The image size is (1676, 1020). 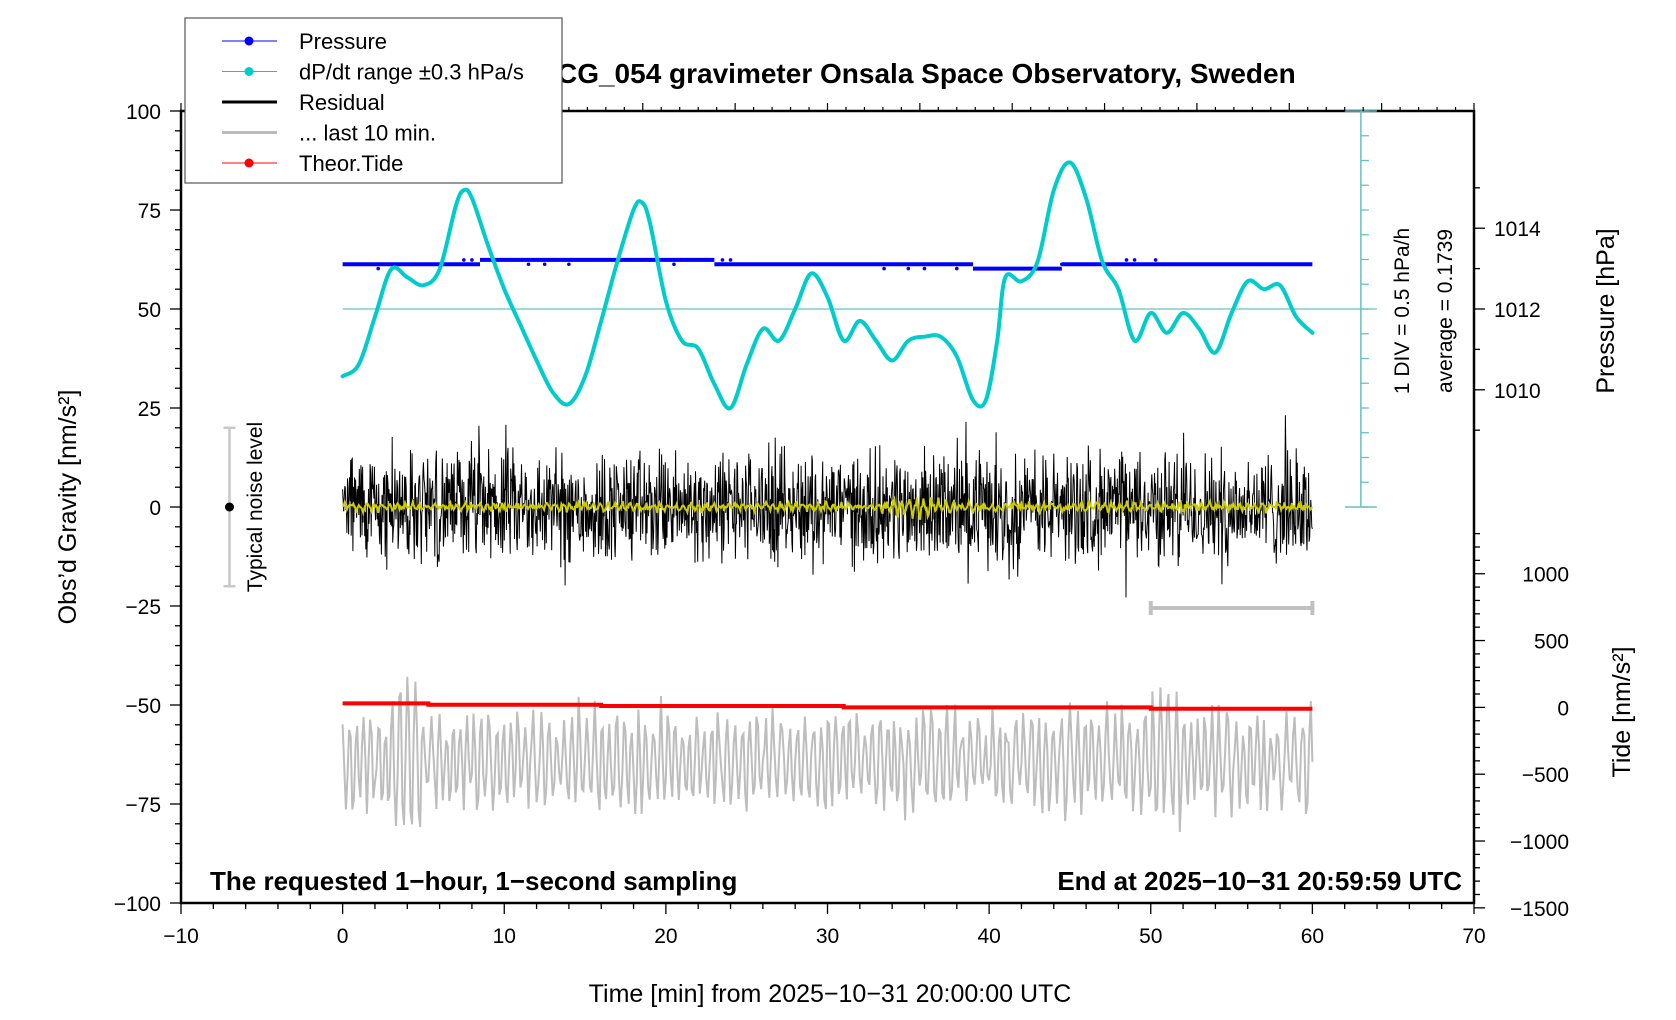 I want to click on series-dpdt, so click(x=827, y=285).